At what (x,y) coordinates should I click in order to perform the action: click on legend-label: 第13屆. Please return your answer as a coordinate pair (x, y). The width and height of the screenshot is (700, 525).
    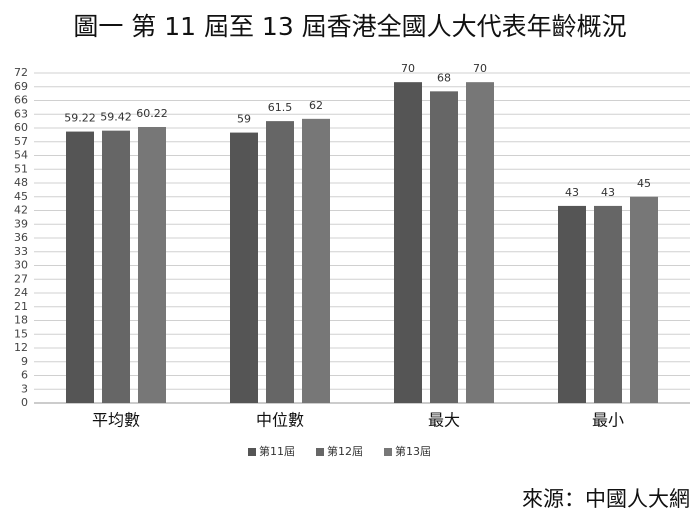
    Looking at the image, I should click on (413, 451).